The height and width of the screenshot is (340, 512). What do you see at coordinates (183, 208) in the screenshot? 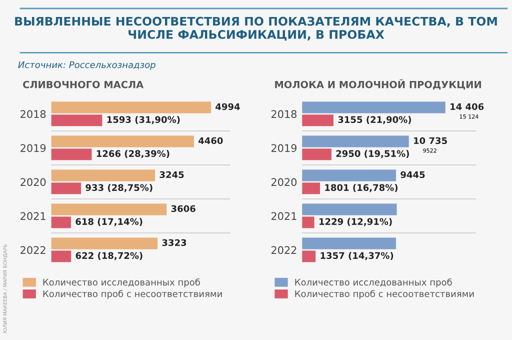
I see `data-label: 3606` at bounding box center [183, 208].